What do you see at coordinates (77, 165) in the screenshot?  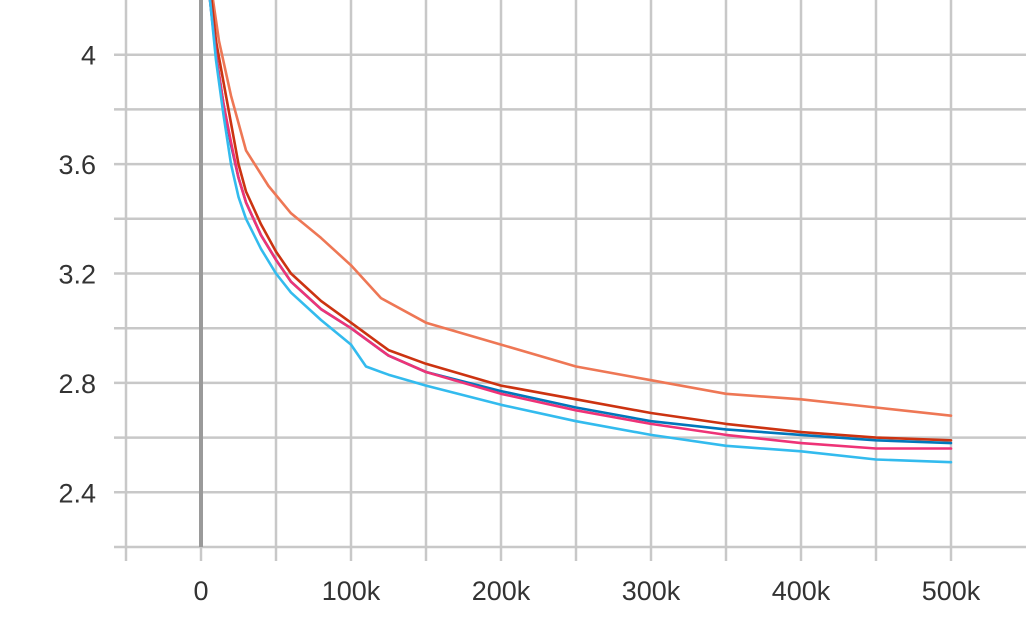 I see `y-tick-label: 3.6` at bounding box center [77, 165].